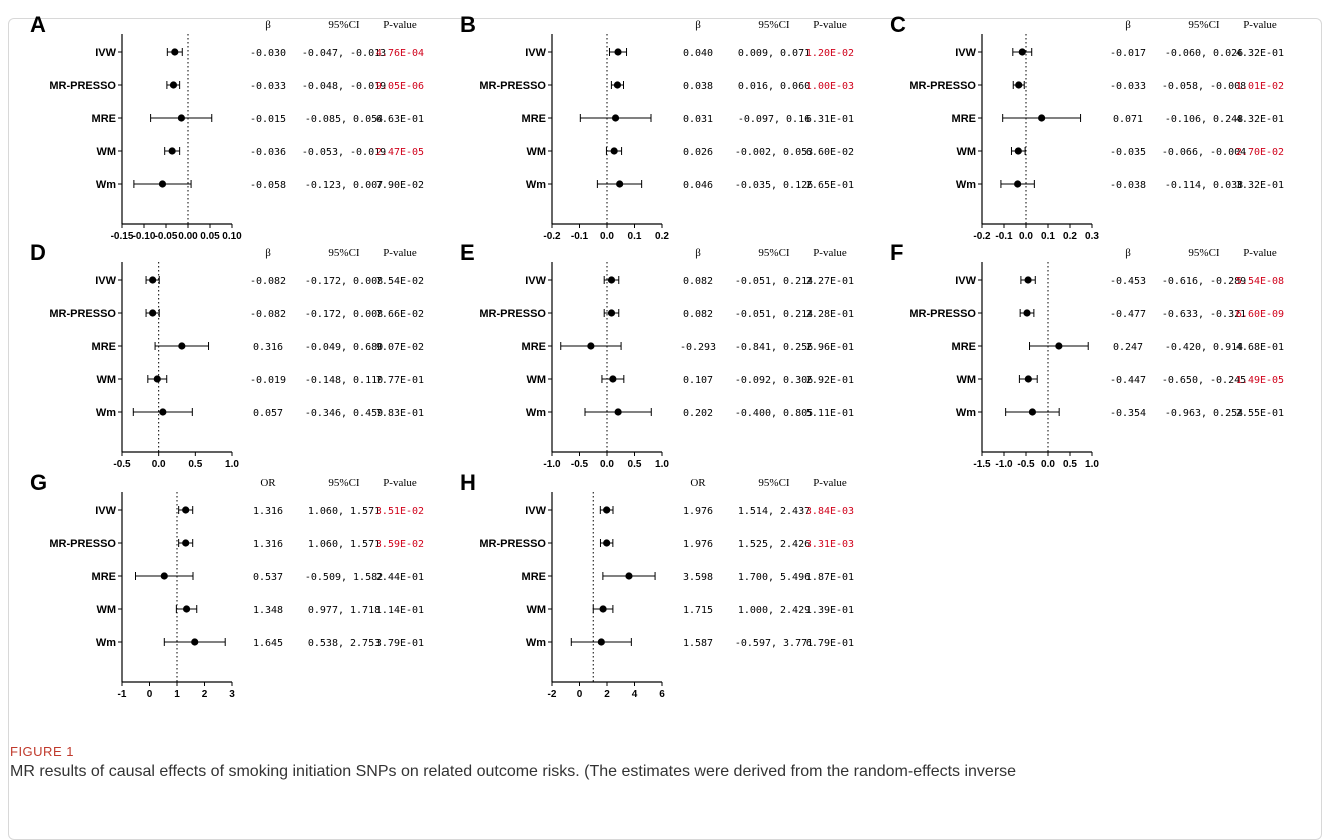  What do you see at coordinates (1128, 152) in the screenshot?
I see `effect-value: -0.035` at bounding box center [1128, 152].